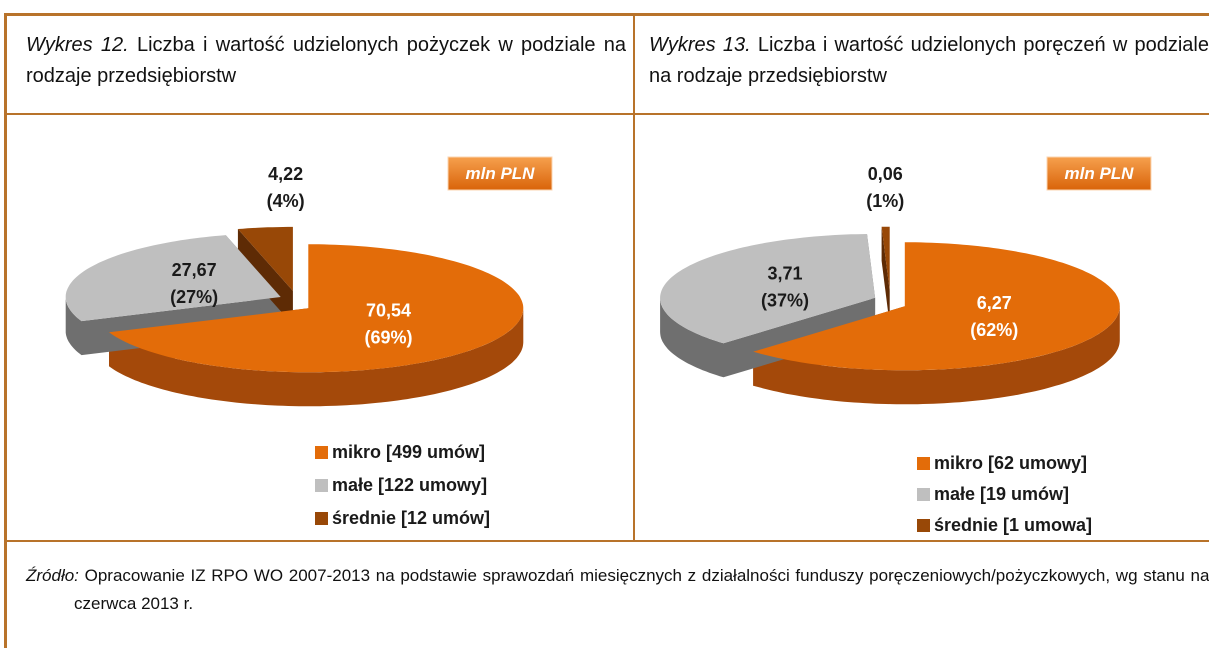 This screenshot has width=1209, height=648. What do you see at coordinates (885, 201) in the screenshot?
I see `percent-label: (1%)` at bounding box center [885, 201].